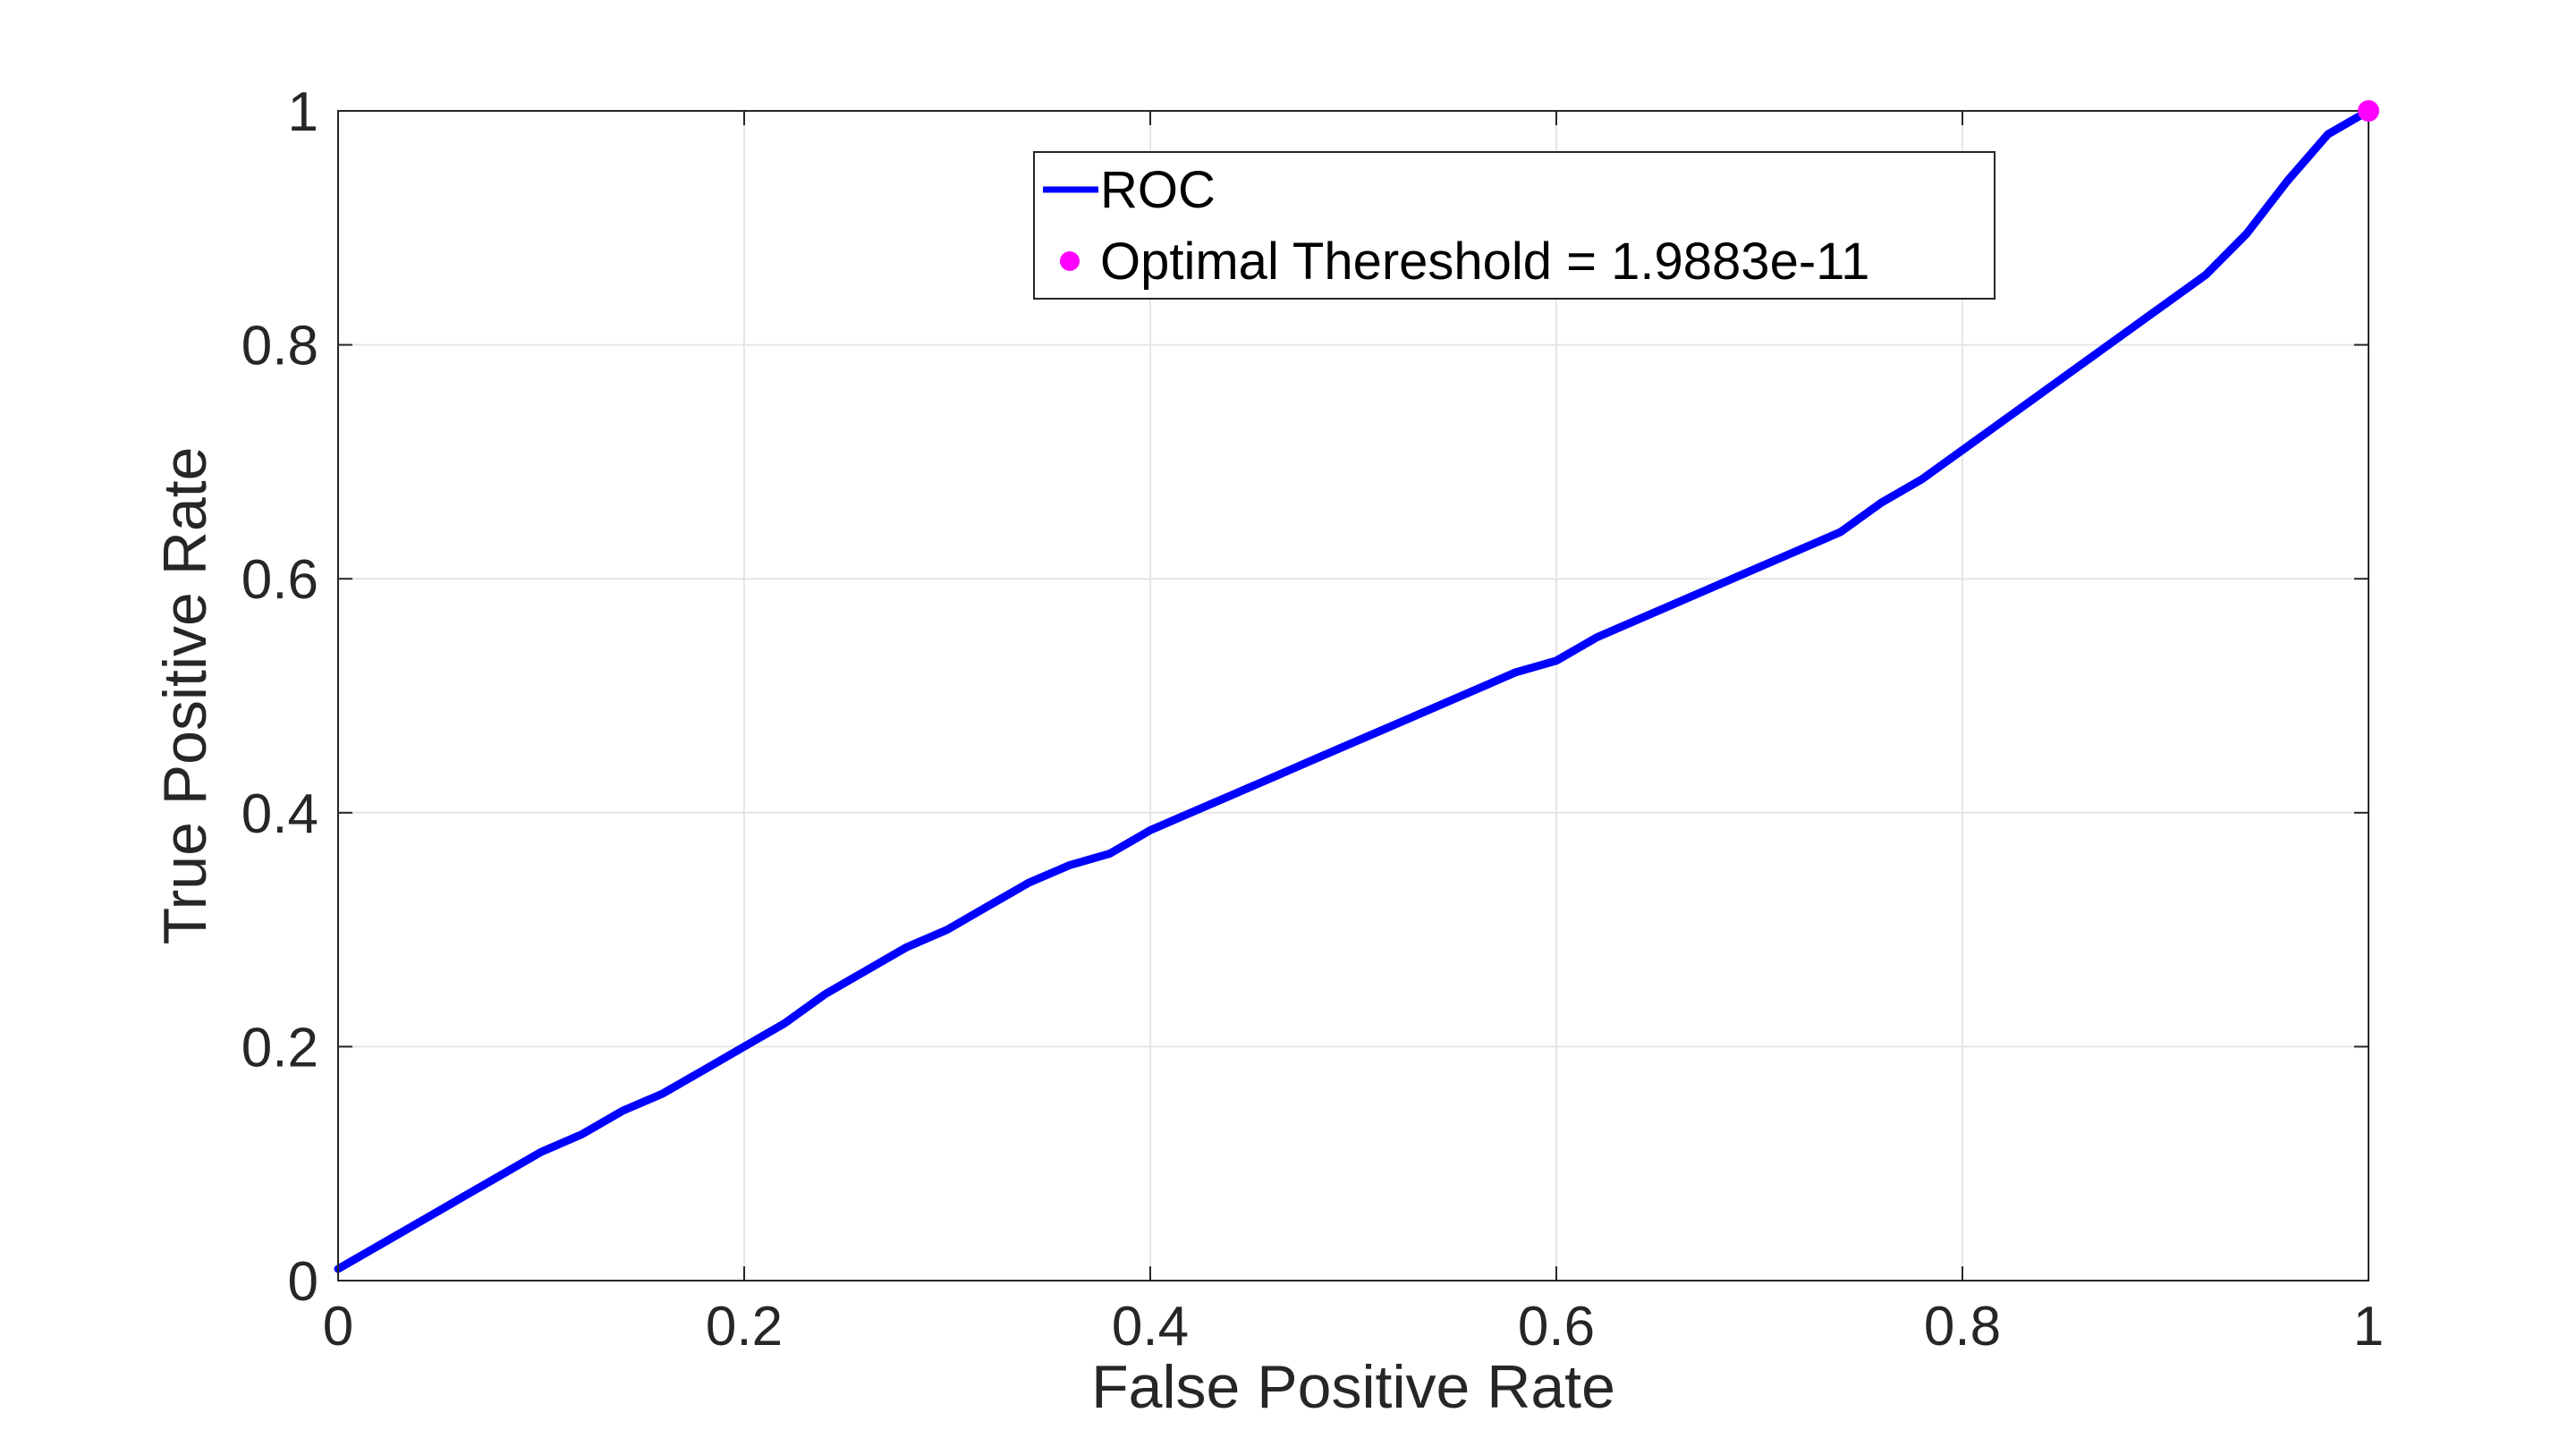 The height and width of the screenshot is (1438, 2576). I want to click on y-axis-label: True Positive Rate, so click(185, 696).